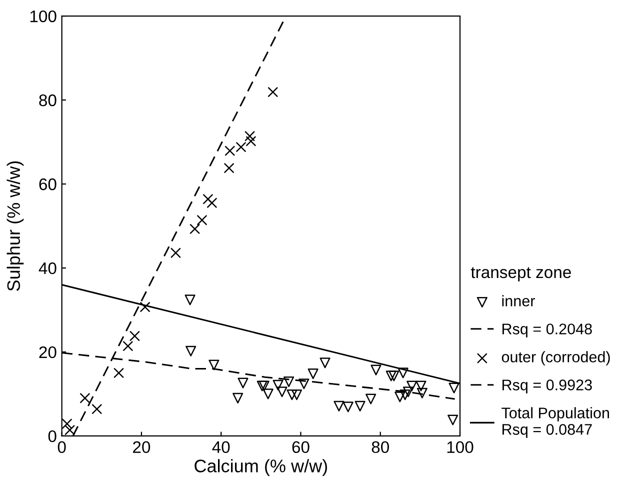 This screenshot has width=631, height=486. Describe the element at coordinates (301, 447) in the screenshot. I see `x-tick-label: 60` at that location.